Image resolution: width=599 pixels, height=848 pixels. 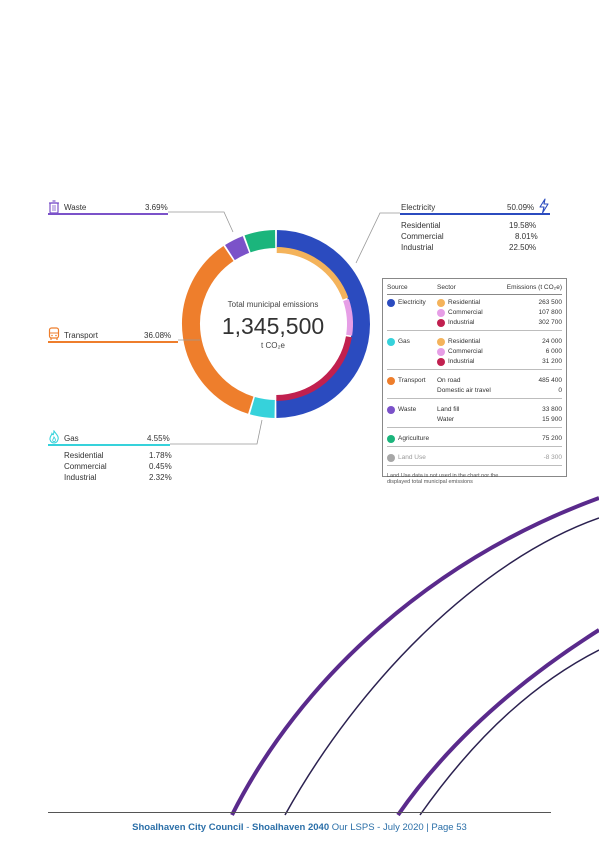 What do you see at coordinates (474, 294) in the screenshot?
I see `legend-header-divider` at bounding box center [474, 294].